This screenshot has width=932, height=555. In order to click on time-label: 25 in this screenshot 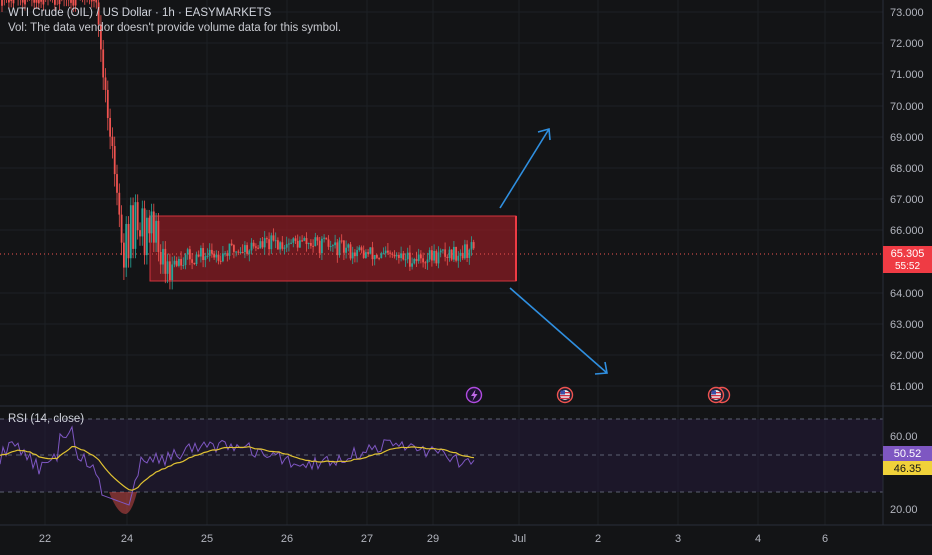, I will do `click(207, 539)`.